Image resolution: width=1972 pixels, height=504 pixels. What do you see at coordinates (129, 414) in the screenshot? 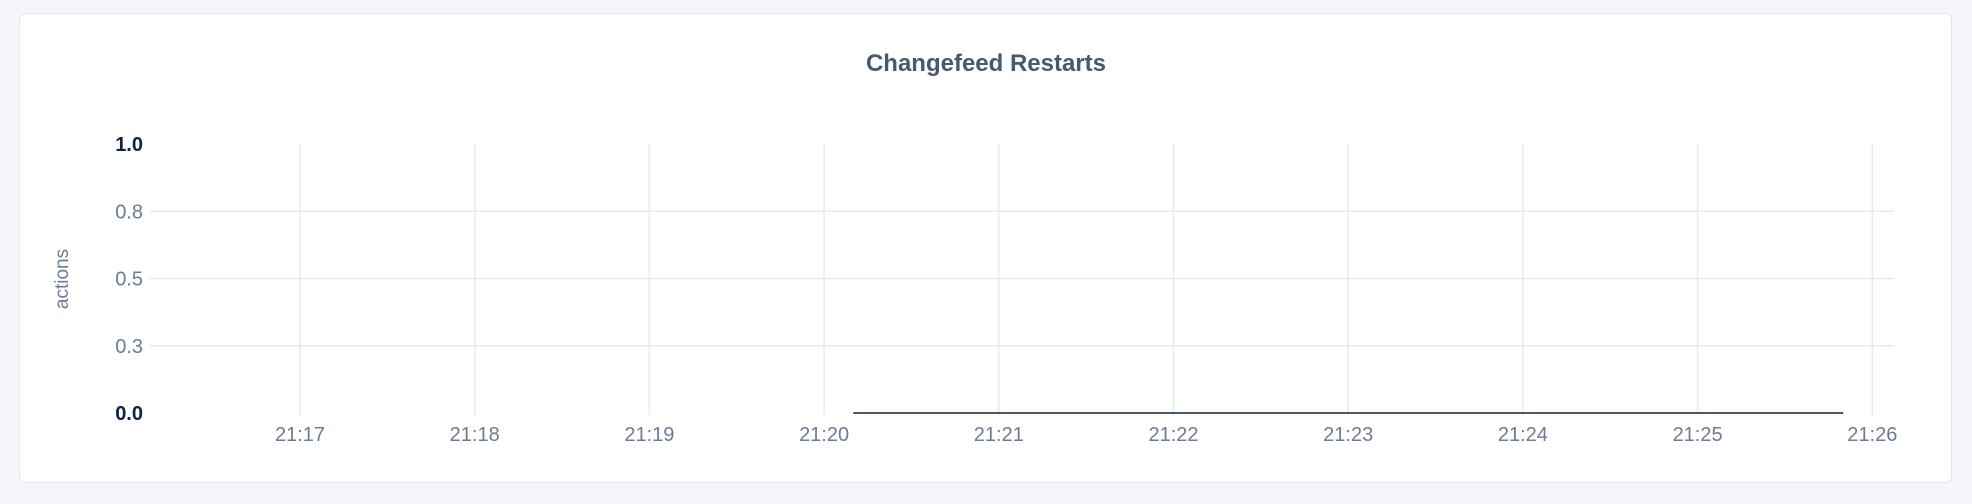
I see `y-tick-label: 0.0` at bounding box center [129, 414].